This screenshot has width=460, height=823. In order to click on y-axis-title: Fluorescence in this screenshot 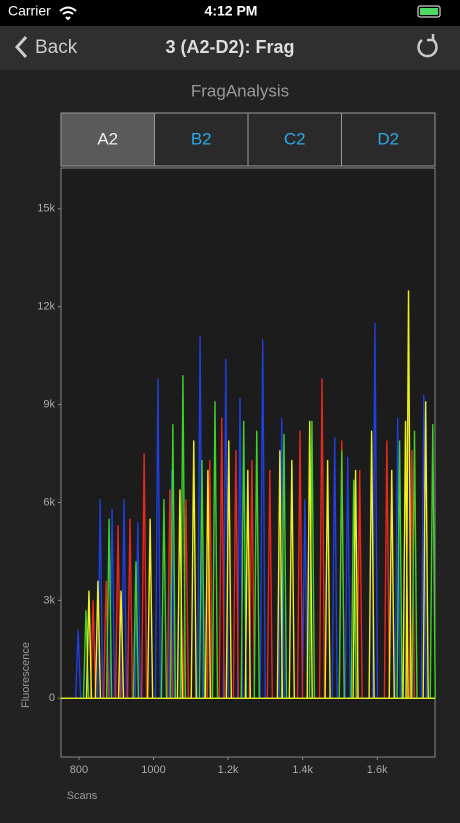, I will do `click(26, 675)`.